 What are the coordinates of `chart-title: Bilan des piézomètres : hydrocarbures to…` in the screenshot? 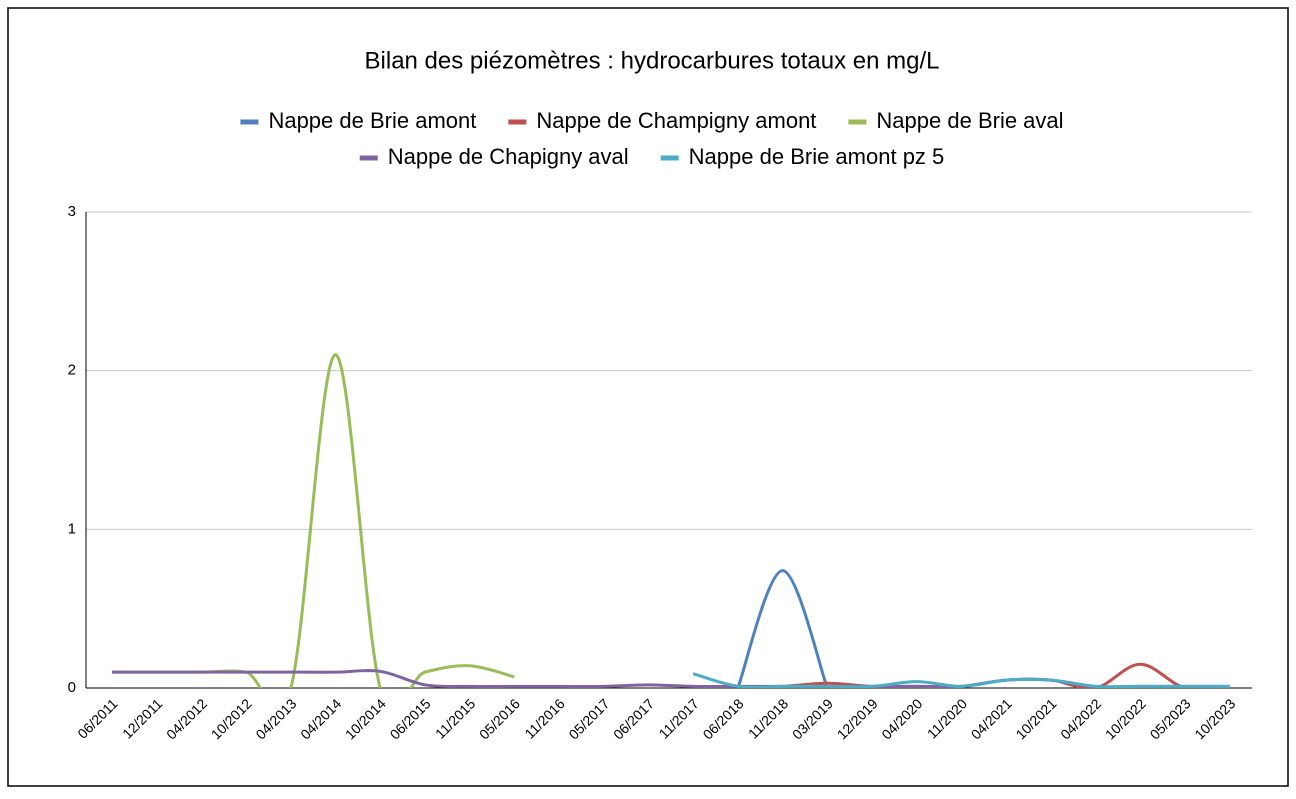 It's located at (652, 60).